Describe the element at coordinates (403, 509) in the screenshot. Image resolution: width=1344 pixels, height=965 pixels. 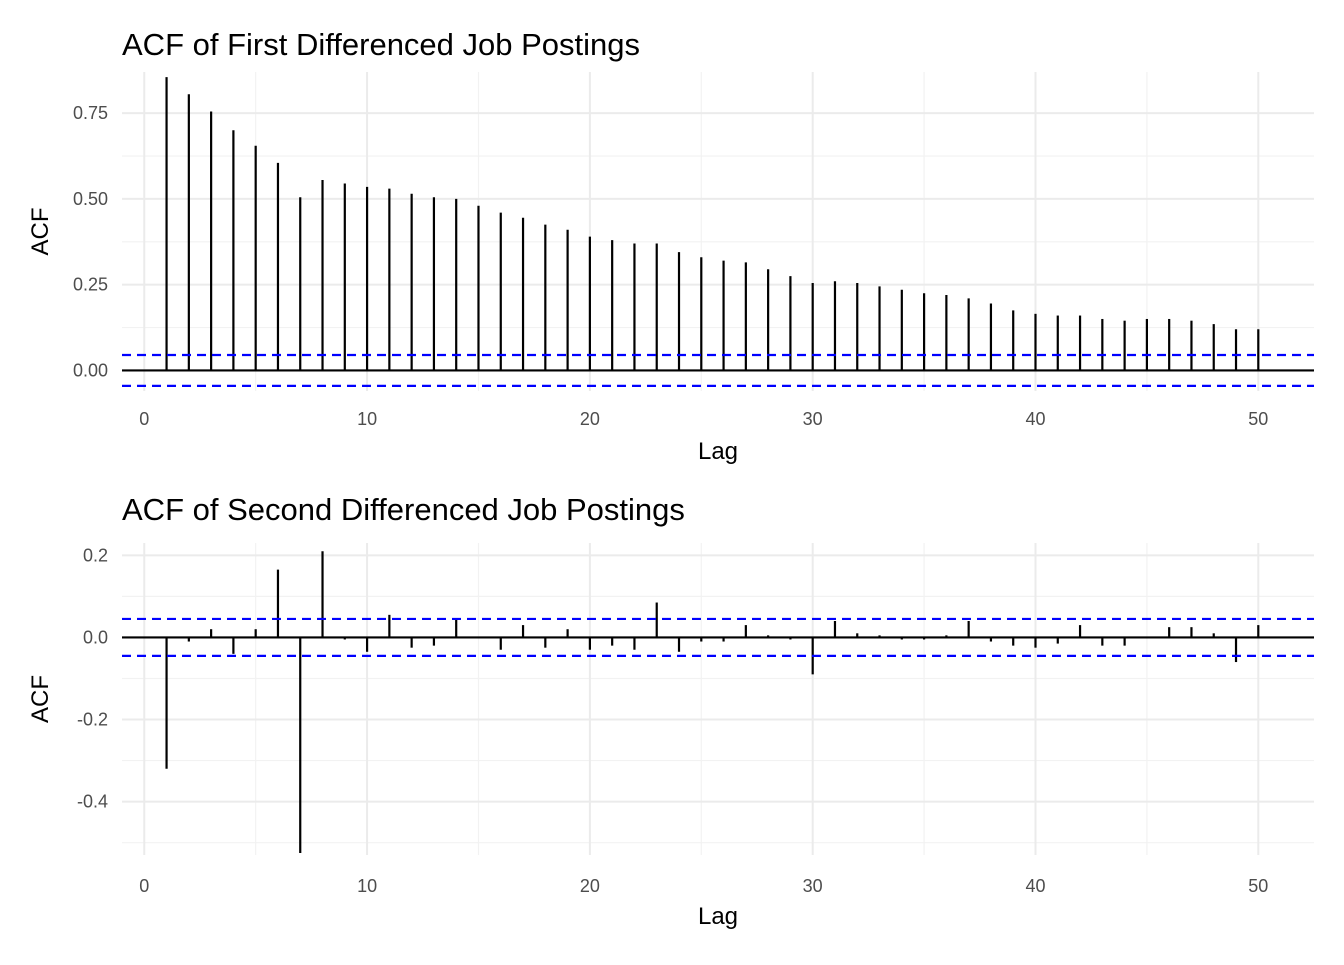
I see `chart-title: ACF of Second Differenced Job Postings` at that location.